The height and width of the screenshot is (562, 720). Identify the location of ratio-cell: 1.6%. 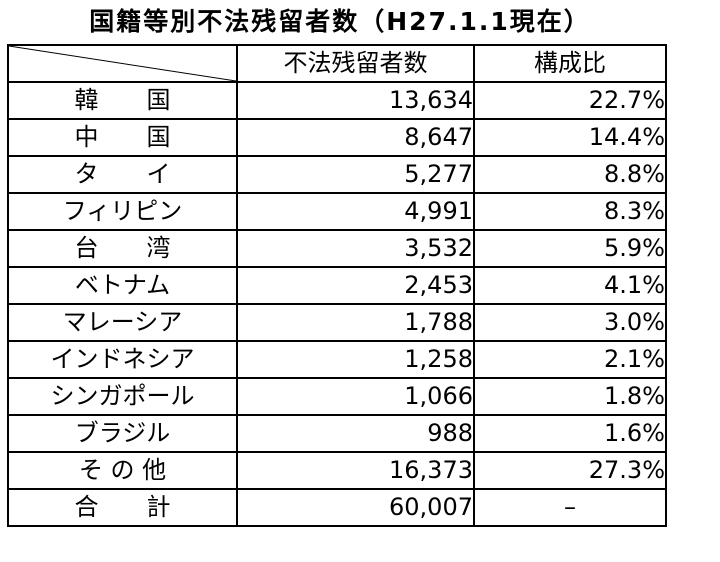
(570, 433).